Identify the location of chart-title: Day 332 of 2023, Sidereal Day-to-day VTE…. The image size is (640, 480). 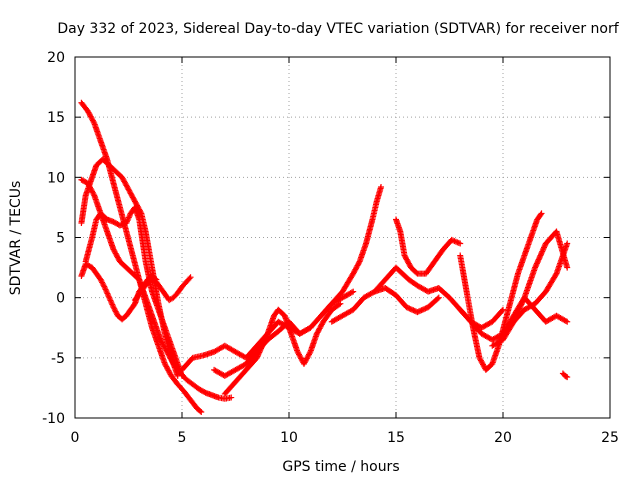
(338, 29).